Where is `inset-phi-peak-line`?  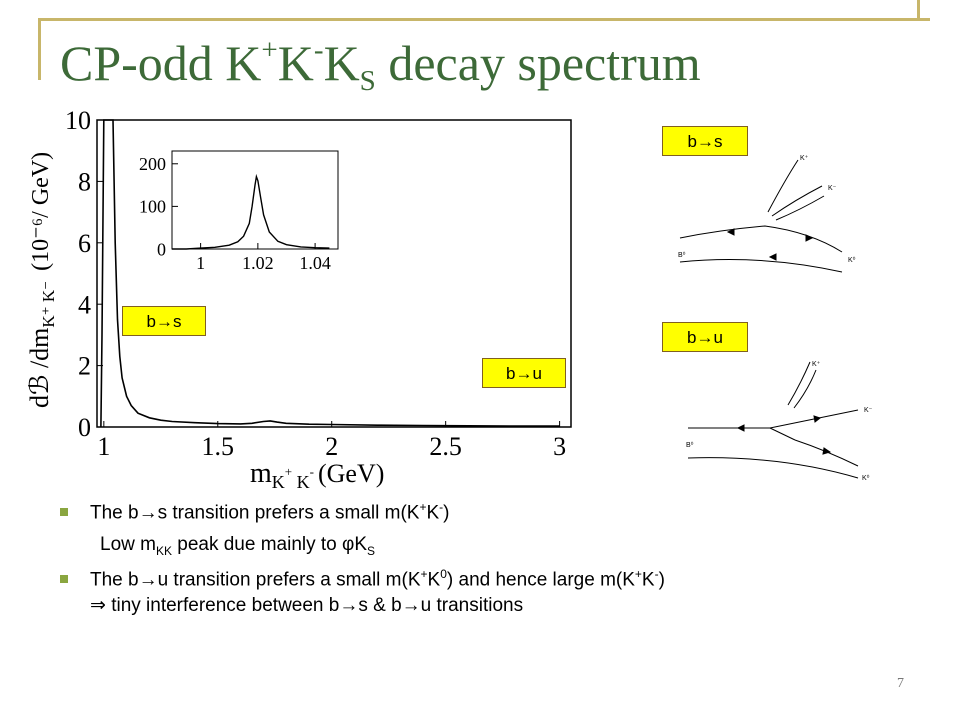 inset-phi-peak-line is located at coordinates (251, 211).